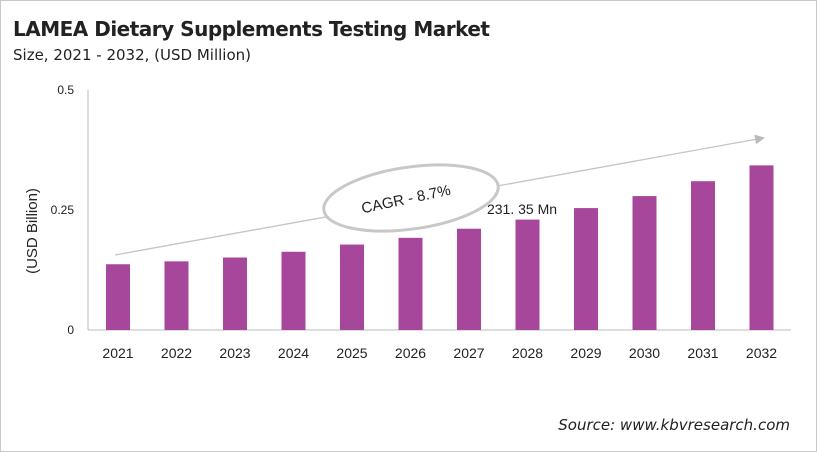 This screenshot has height=452, width=817. Describe the element at coordinates (527, 353) in the screenshot. I see `x-tick-label: 2028` at that location.